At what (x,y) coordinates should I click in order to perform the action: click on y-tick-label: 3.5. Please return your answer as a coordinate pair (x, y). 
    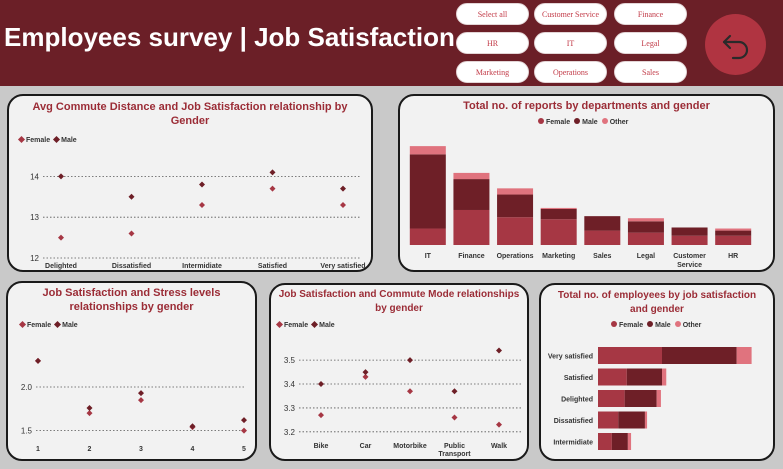
    Looking at the image, I should click on (290, 360).